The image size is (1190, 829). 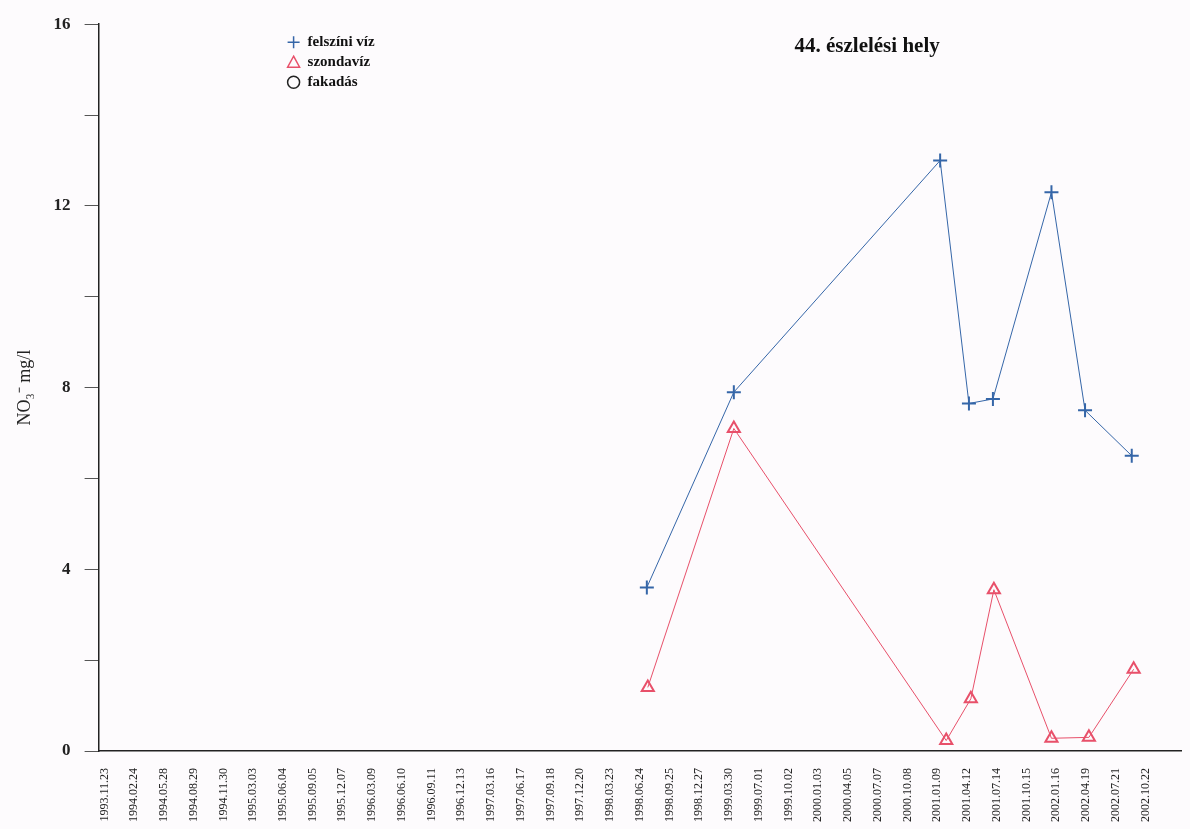 I want to click on x-tick-label: 1997.03.16, so click(x=490, y=795).